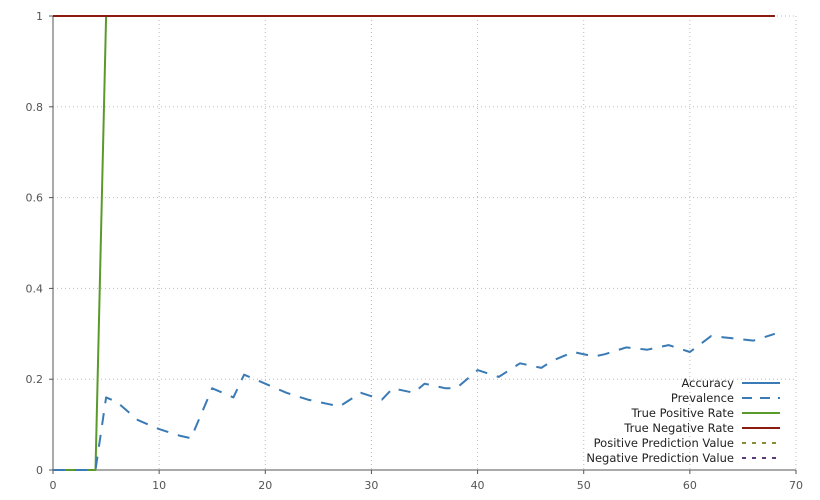 This screenshot has height=500, width=820. I want to click on y-tick-label: 0, so click(39, 470).